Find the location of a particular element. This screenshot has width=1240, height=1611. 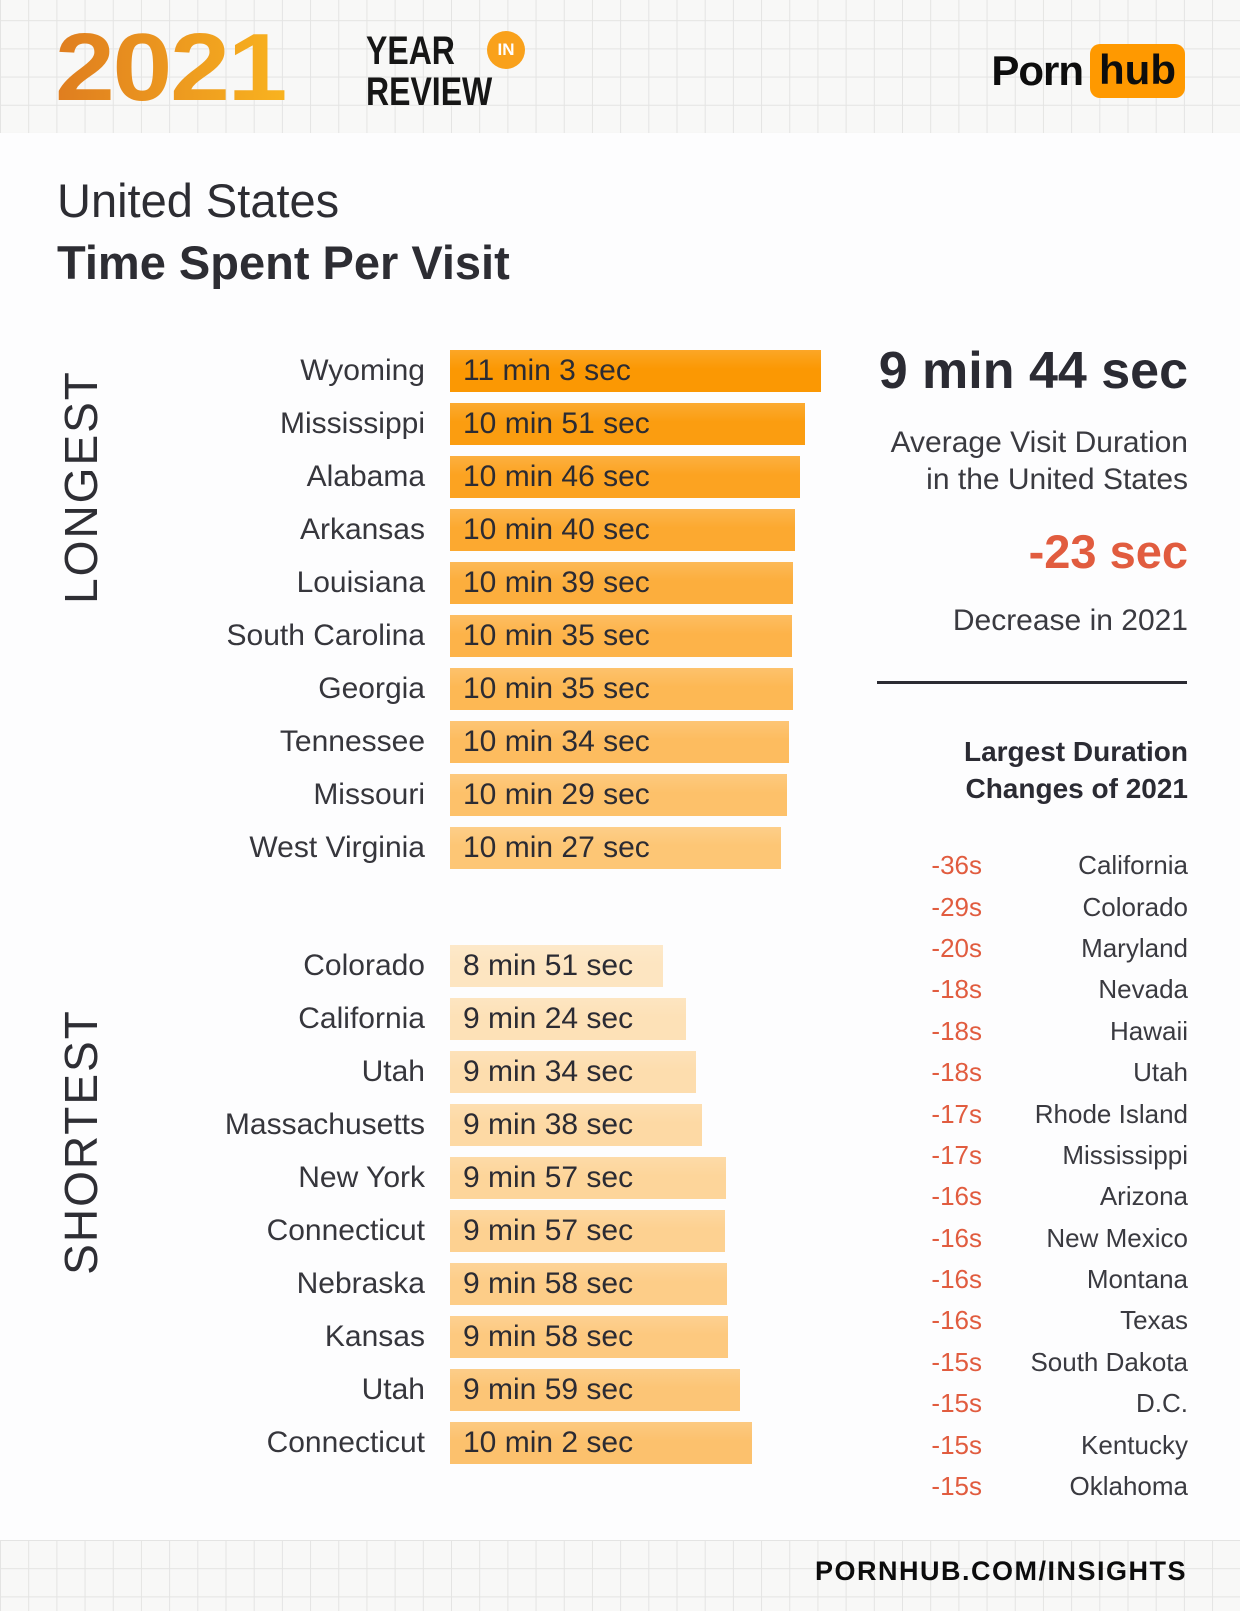

average-caption-line2: in the United States is located at coordinates (1057, 480).